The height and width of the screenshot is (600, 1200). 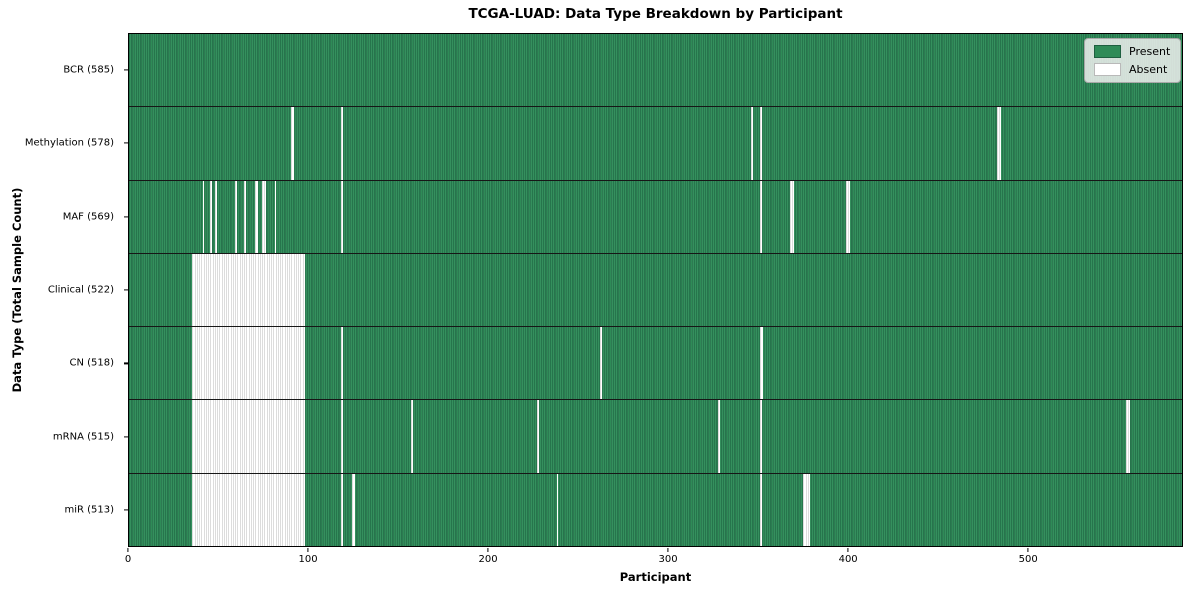 I want to click on y-tick-label-mir: miR (513), so click(x=89, y=510).